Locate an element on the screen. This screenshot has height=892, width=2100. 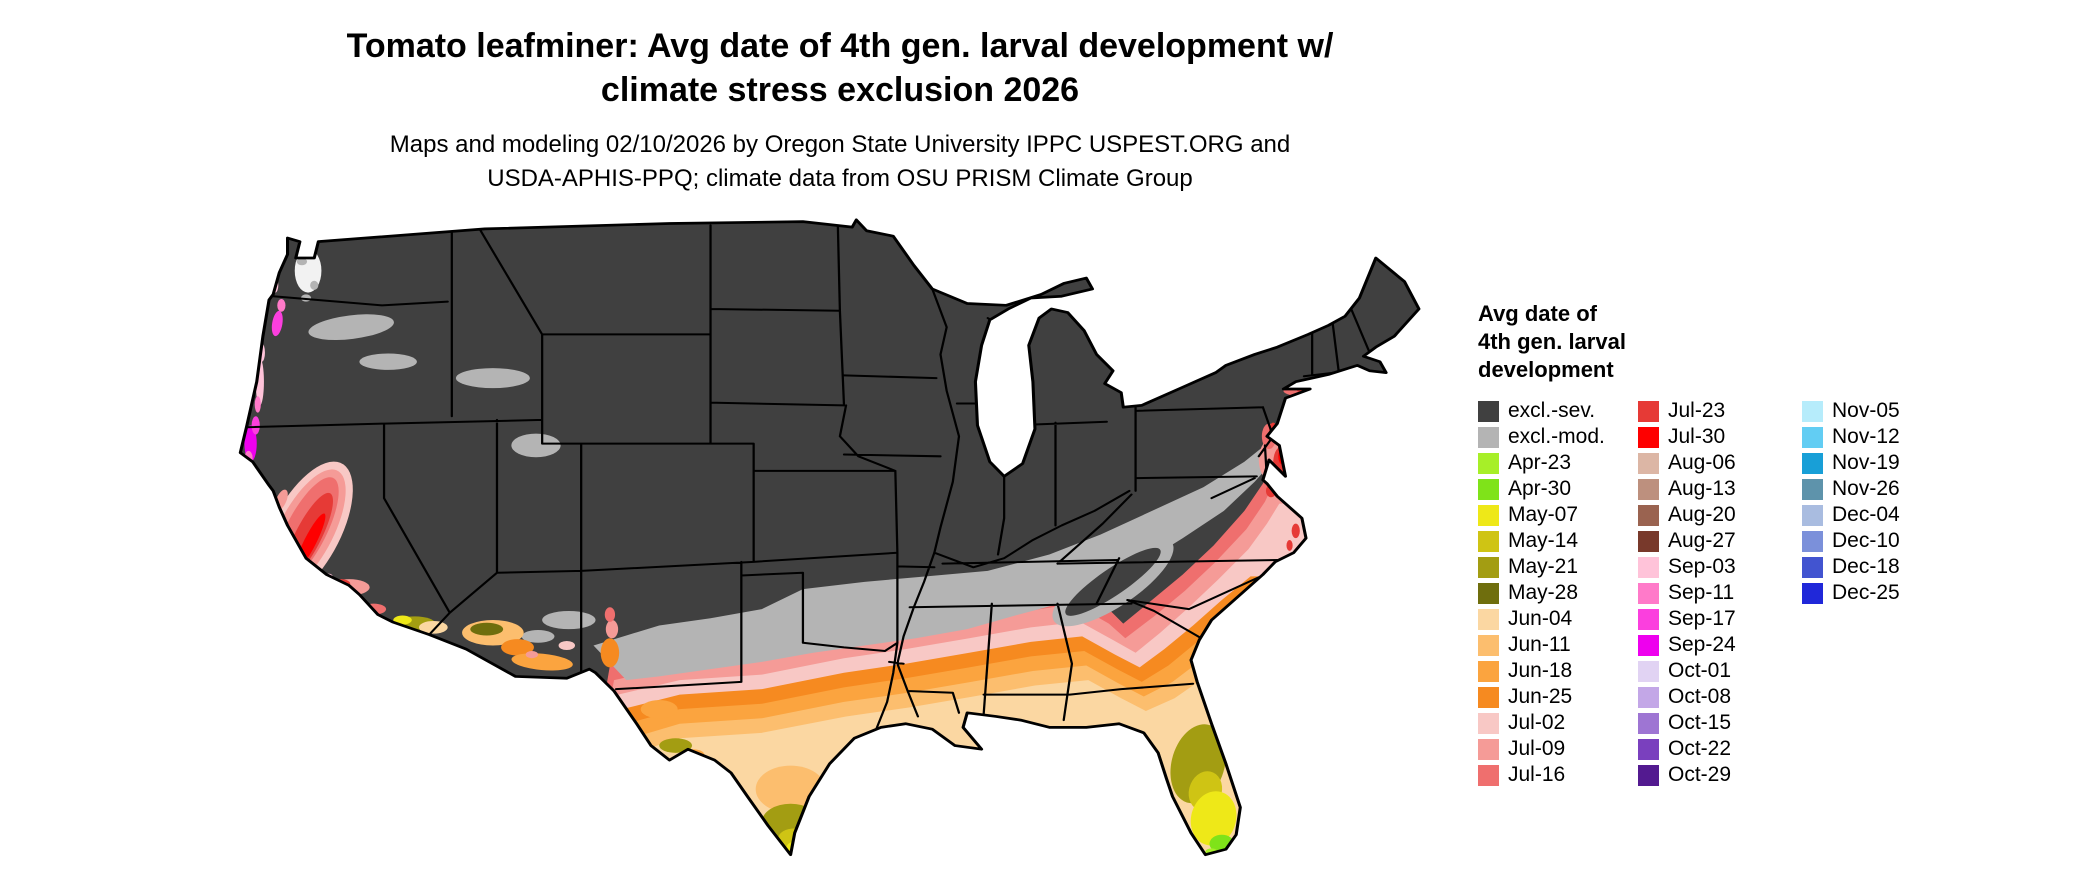
legend-row: May-14 is located at coordinates (1541, 541).